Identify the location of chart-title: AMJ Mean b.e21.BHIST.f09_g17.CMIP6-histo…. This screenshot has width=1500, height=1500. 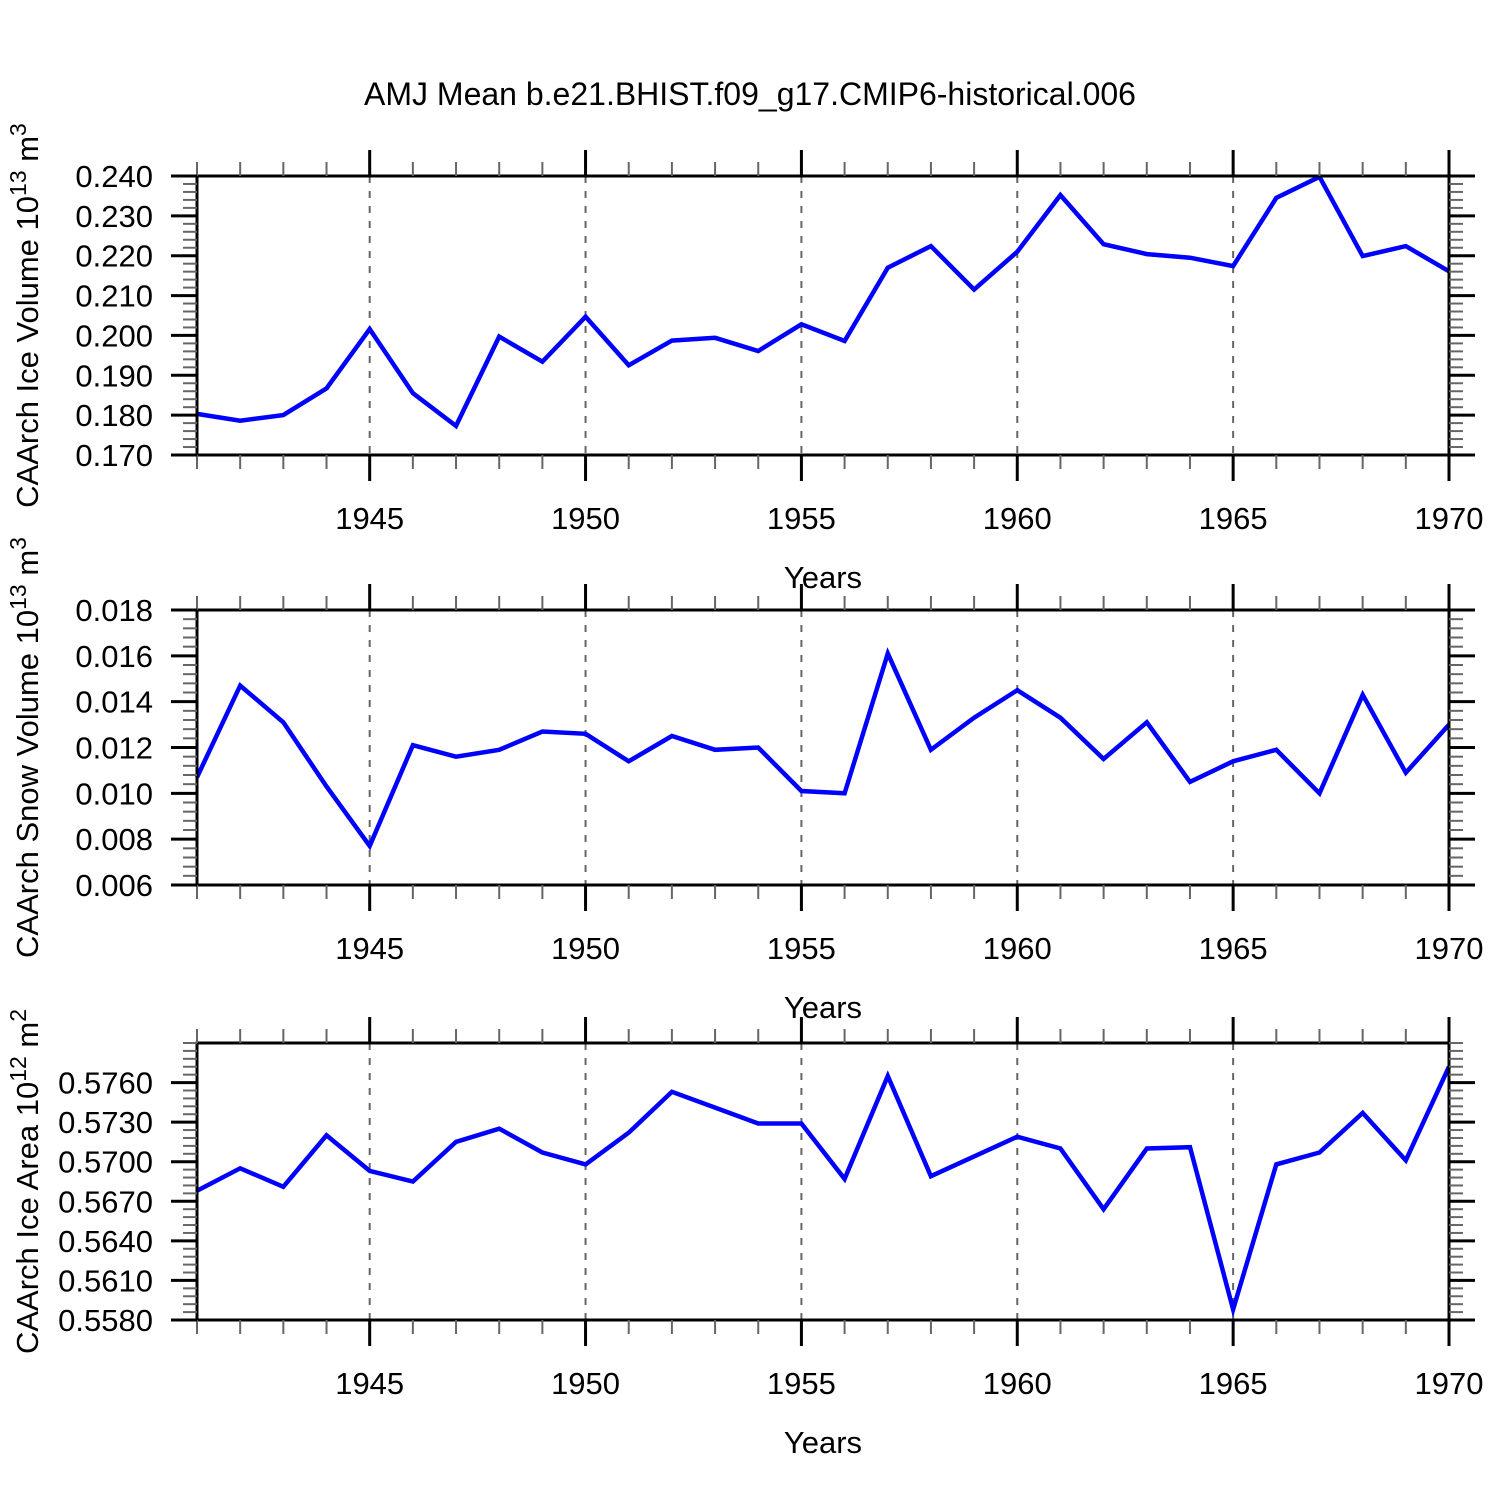
(750, 94).